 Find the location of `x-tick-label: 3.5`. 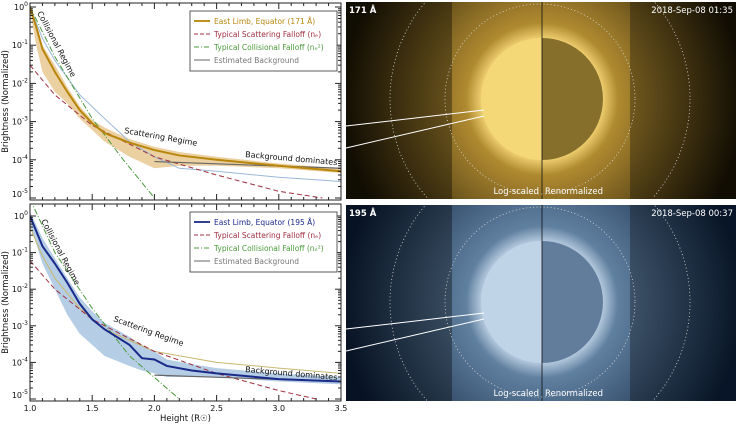

x-tick-label: 3.5 is located at coordinates (341, 408).